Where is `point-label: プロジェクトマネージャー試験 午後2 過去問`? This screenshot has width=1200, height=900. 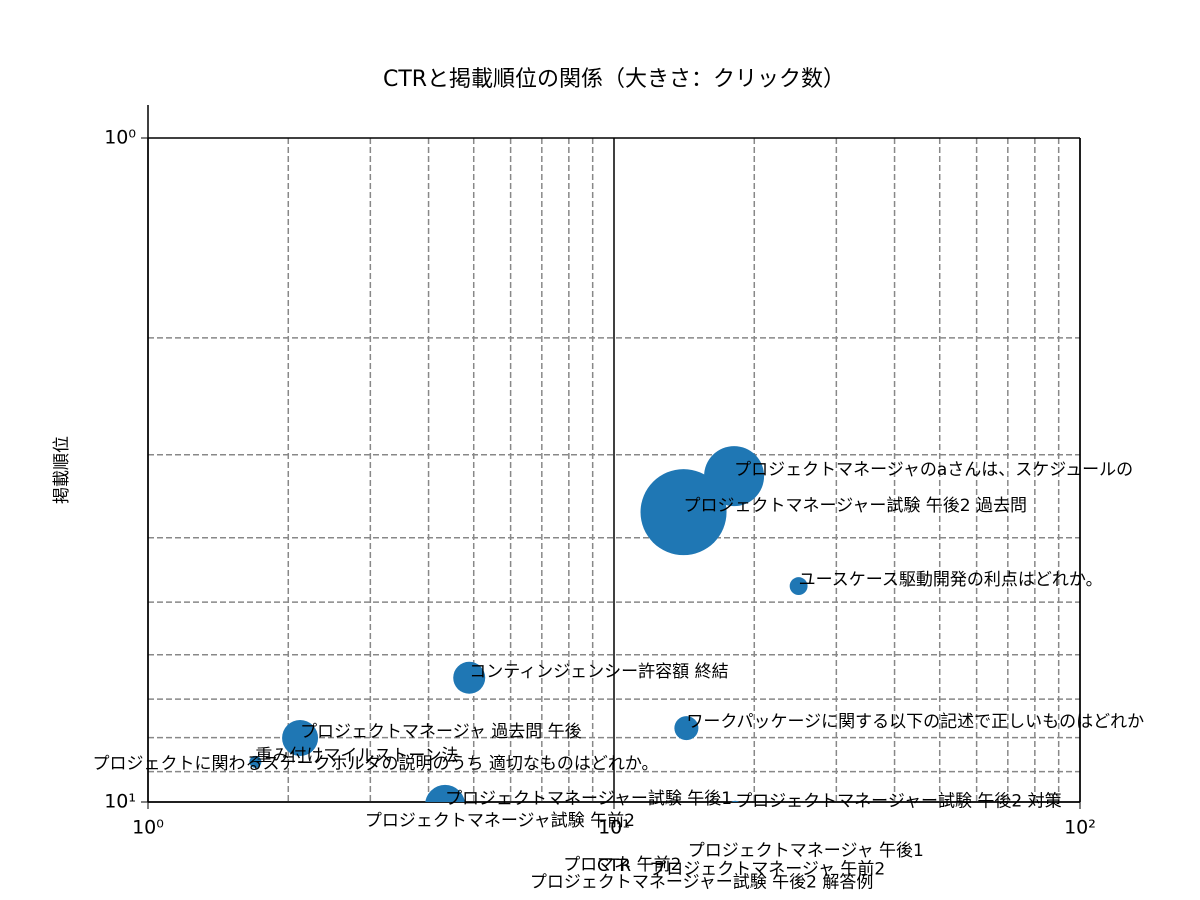
point-label: プロジェクトマネージャー試験 午後2 過去問 is located at coordinates (855, 506).